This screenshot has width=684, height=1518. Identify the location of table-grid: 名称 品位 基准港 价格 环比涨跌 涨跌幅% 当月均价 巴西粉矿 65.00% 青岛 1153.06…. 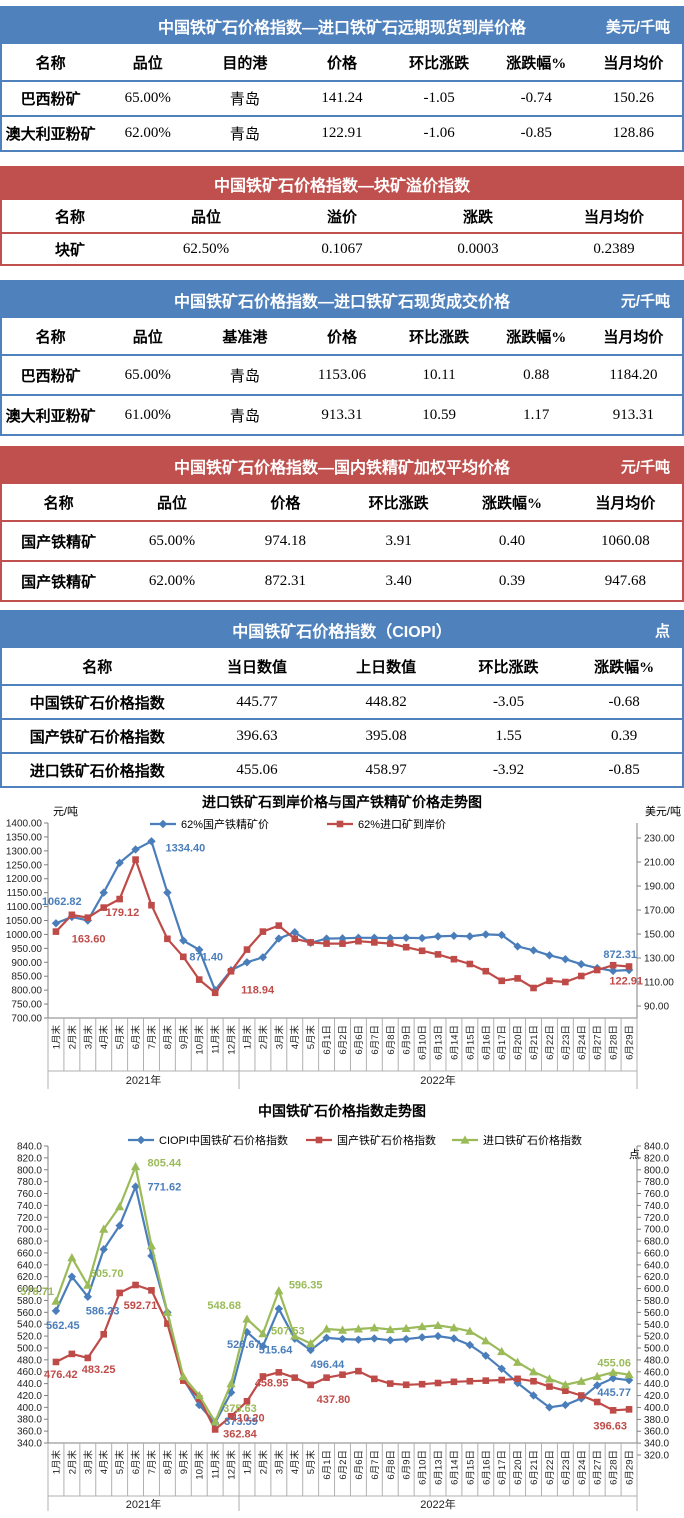
(342, 376).